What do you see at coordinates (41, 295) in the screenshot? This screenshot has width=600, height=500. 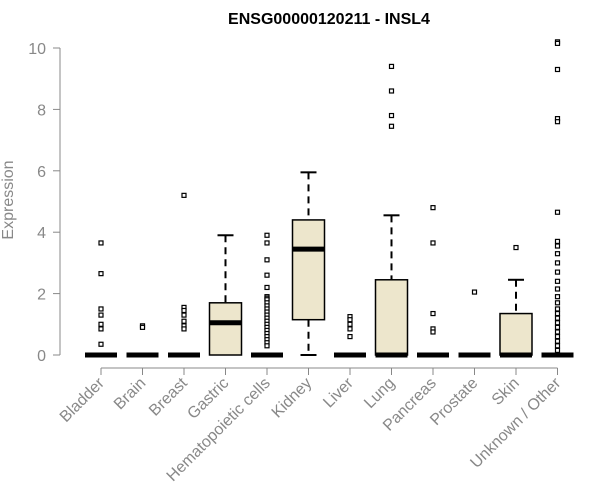 I see `y-tick-label: 2` at bounding box center [41, 295].